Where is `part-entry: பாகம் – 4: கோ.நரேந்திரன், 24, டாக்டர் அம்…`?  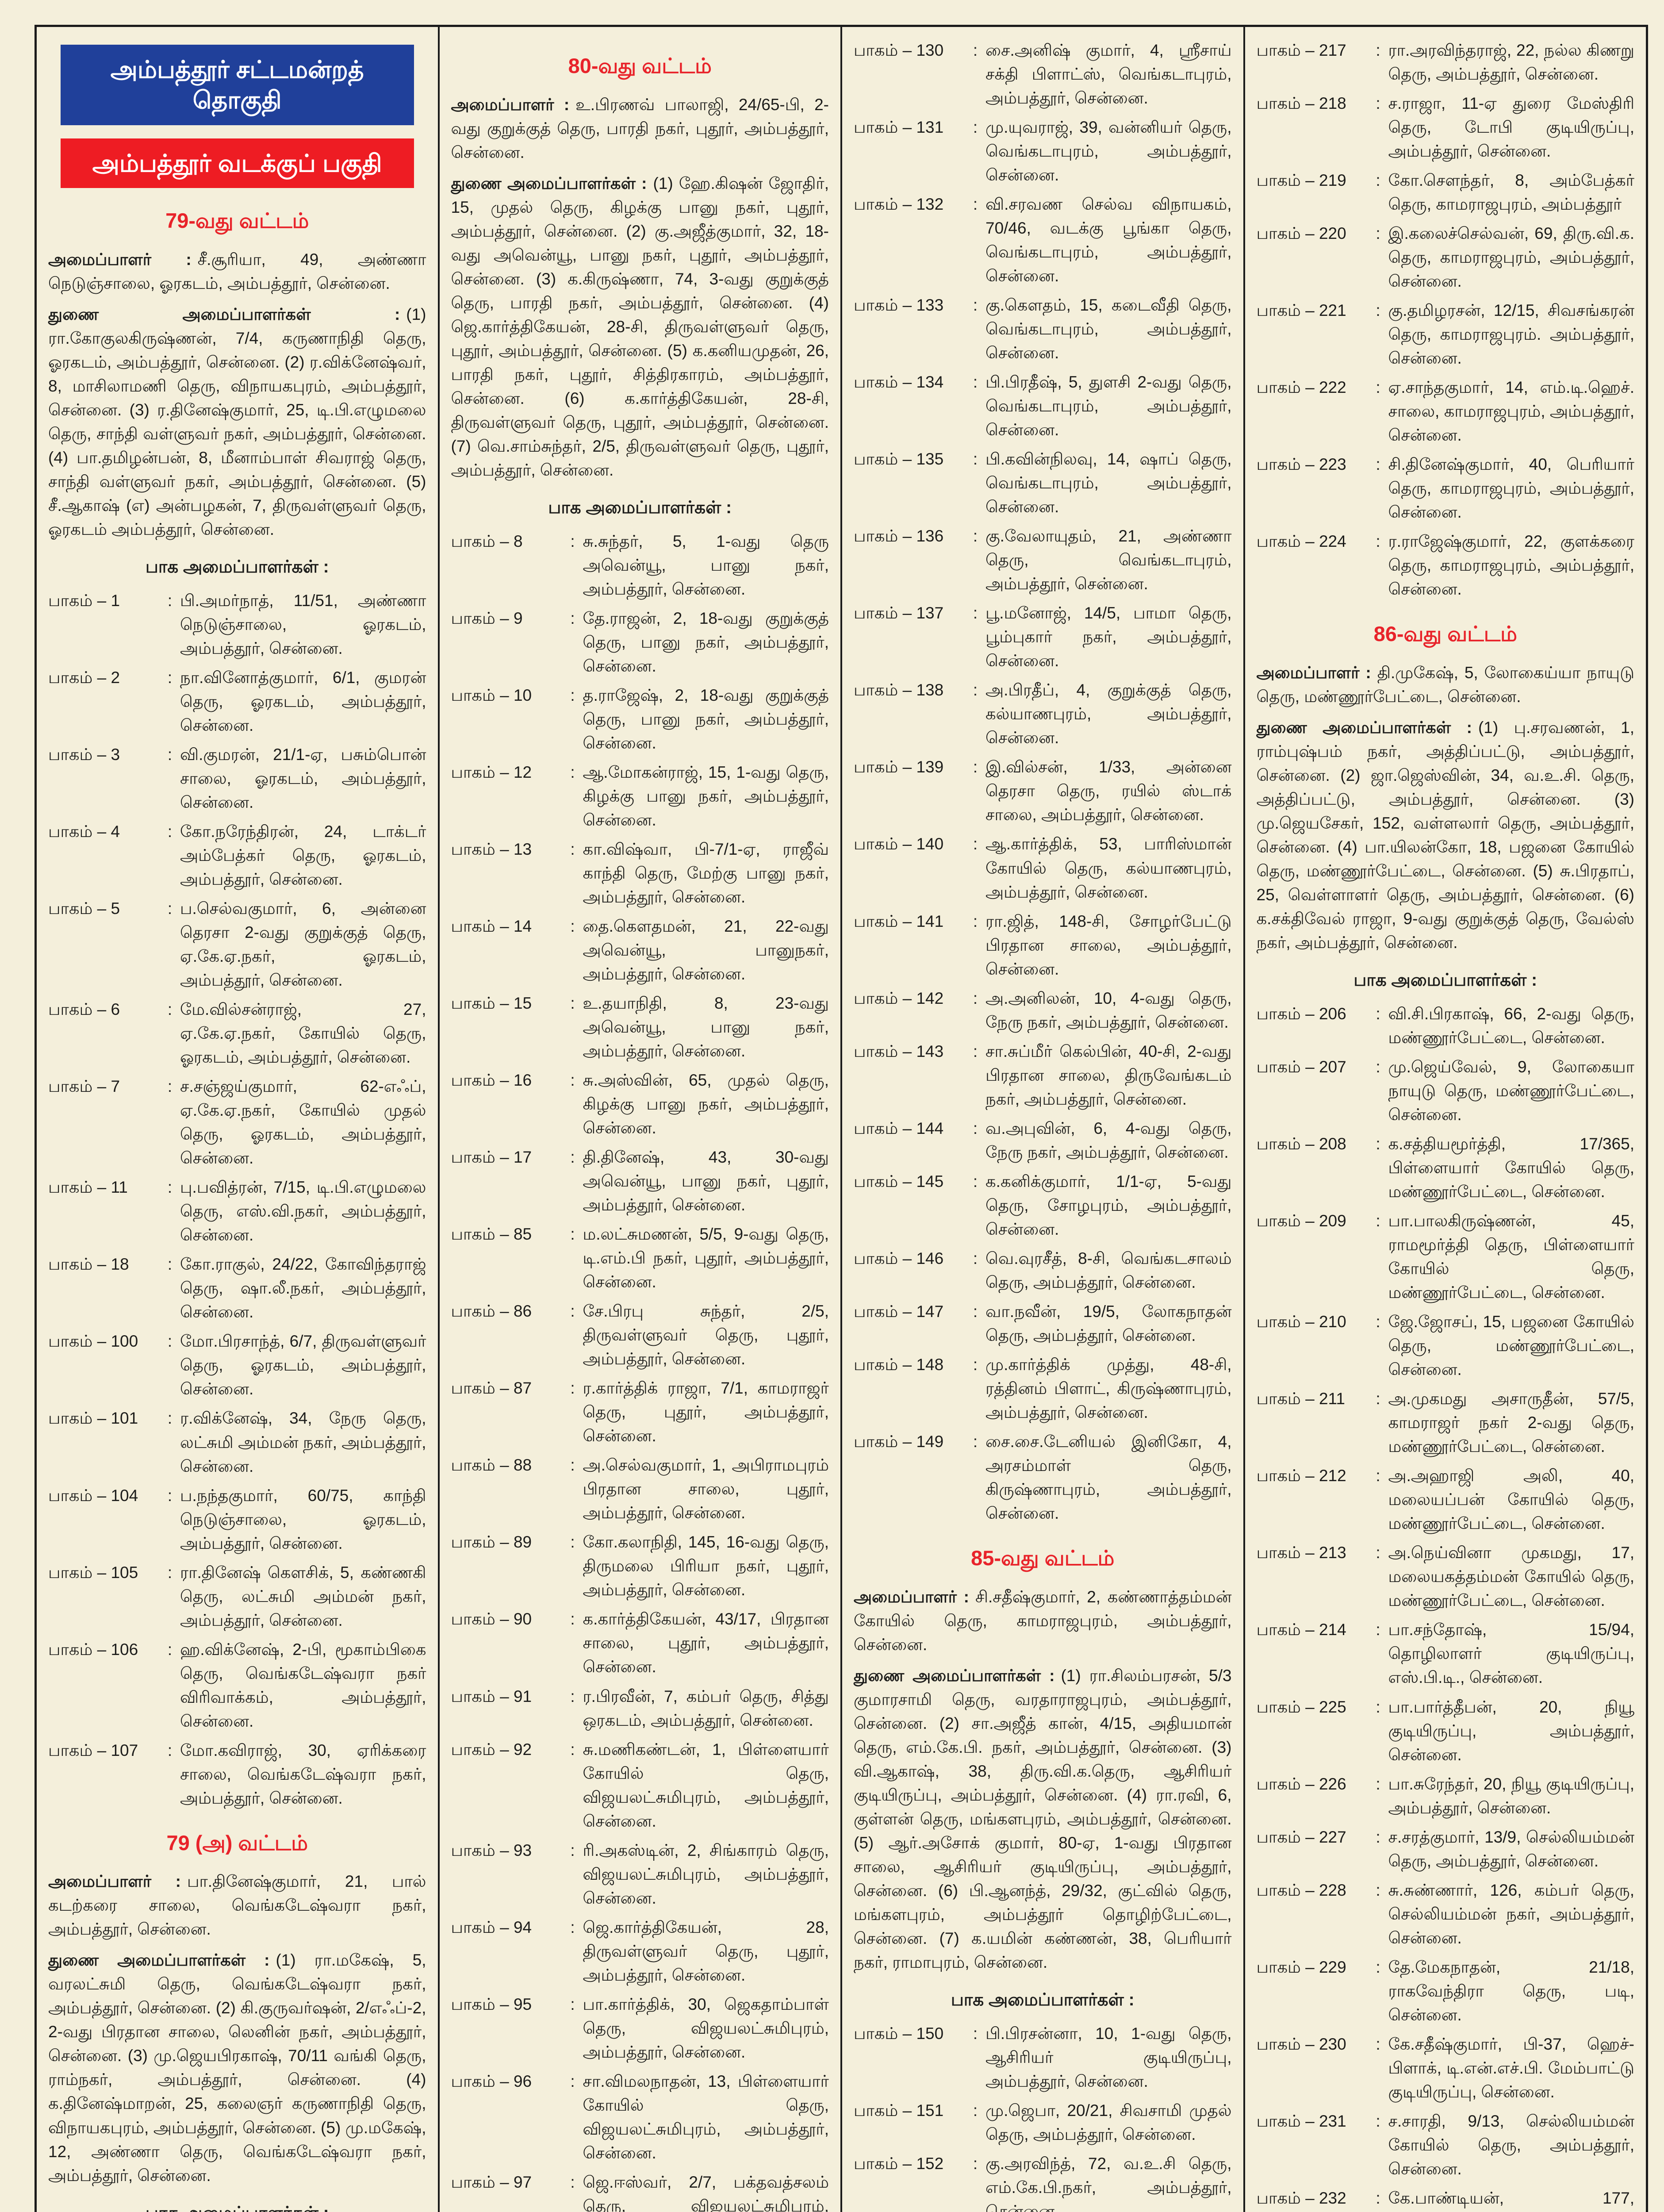
part-entry: பாகம் – 4: கோ.நரேந்திரன், 24, டாக்டர் அம்… is located at coordinates (237, 856).